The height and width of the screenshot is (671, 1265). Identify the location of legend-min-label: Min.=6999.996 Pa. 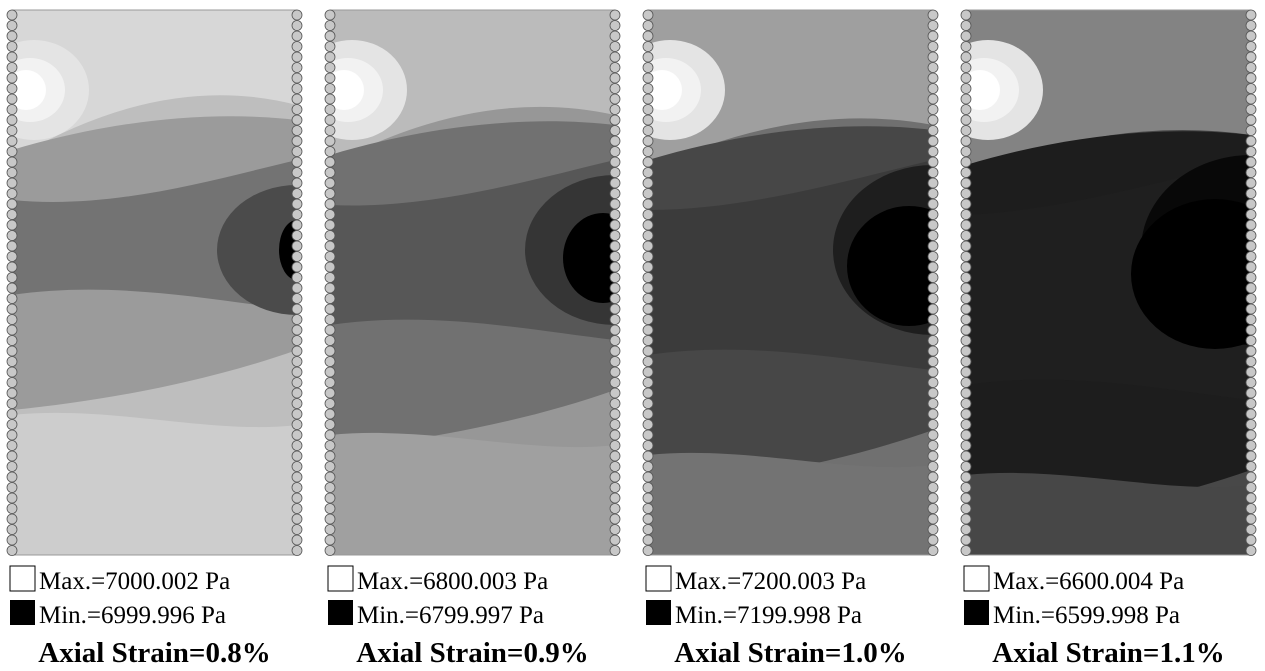
(132, 615).